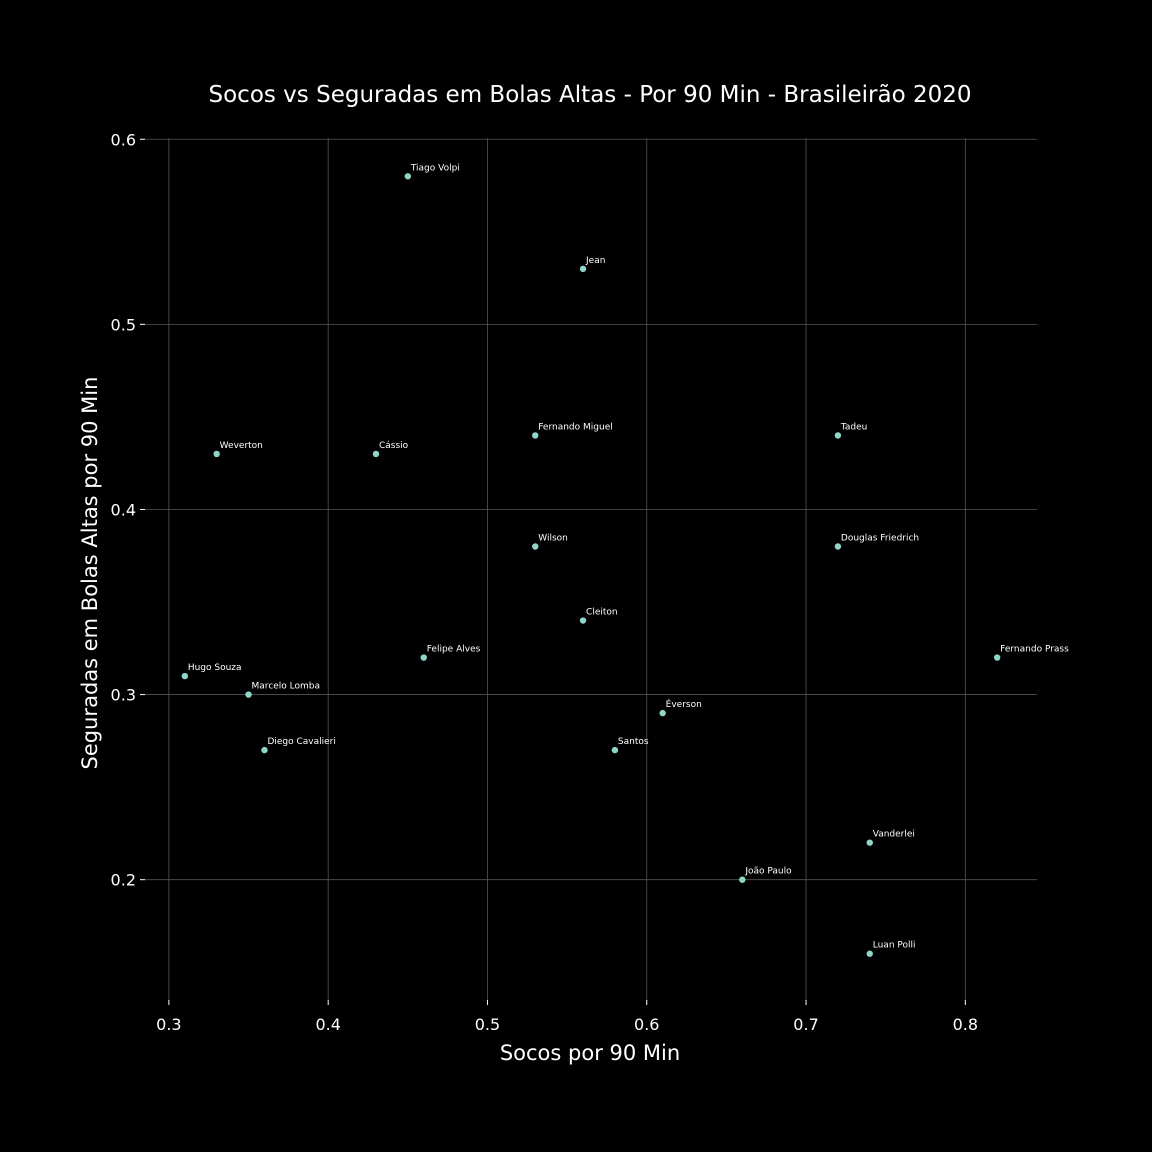 Image resolution: width=1152 pixels, height=1152 pixels. Describe the element at coordinates (894, 835) in the screenshot. I see `data-point-label: Vanderlei` at that location.